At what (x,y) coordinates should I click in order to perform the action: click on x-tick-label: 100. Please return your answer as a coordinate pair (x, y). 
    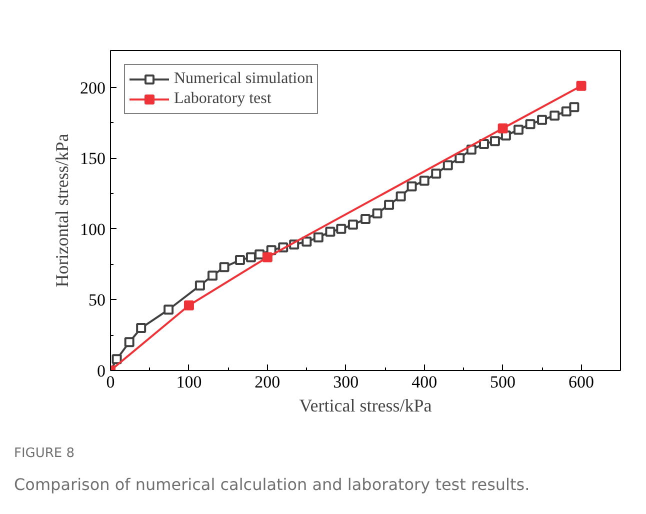
    Looking at the image, I should click on (189, 382).